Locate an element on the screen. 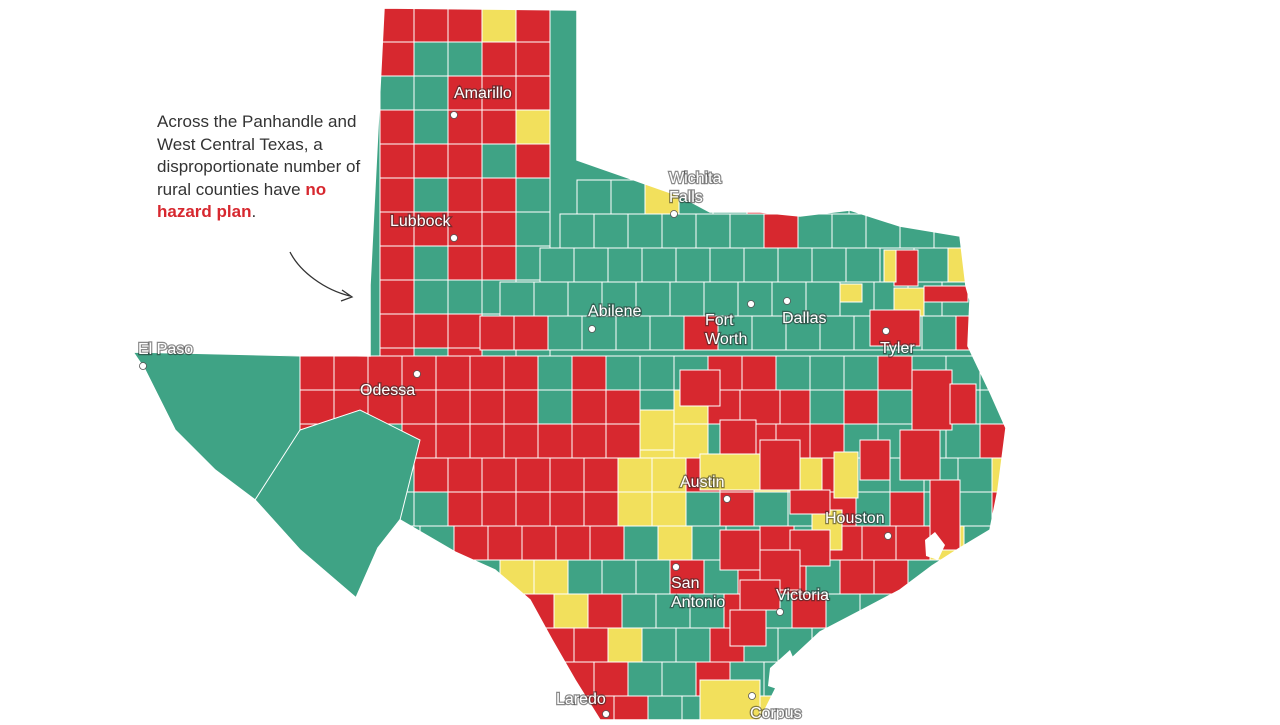 This screenshot has height=725, width=1280. city-label: Austin is located at coordinates (702, 482).